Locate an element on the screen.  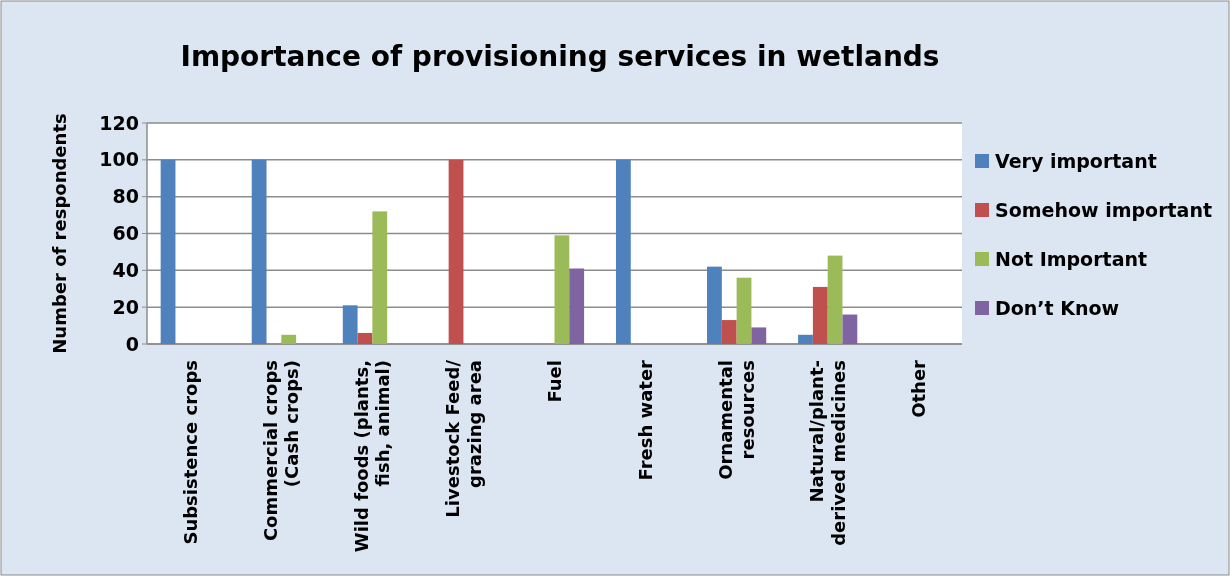
x-tick-label: Fresh water is located at coordinates (645, 420).